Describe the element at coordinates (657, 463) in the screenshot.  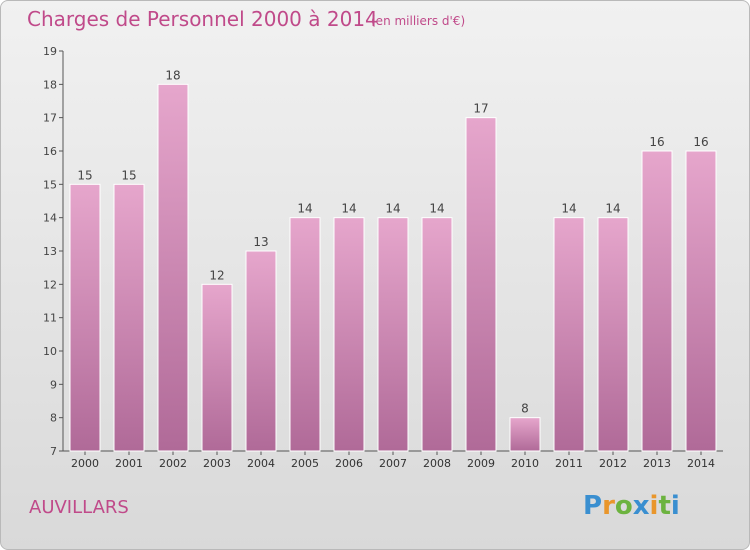
I see `x-tick-label-2013: 2013` at that location.